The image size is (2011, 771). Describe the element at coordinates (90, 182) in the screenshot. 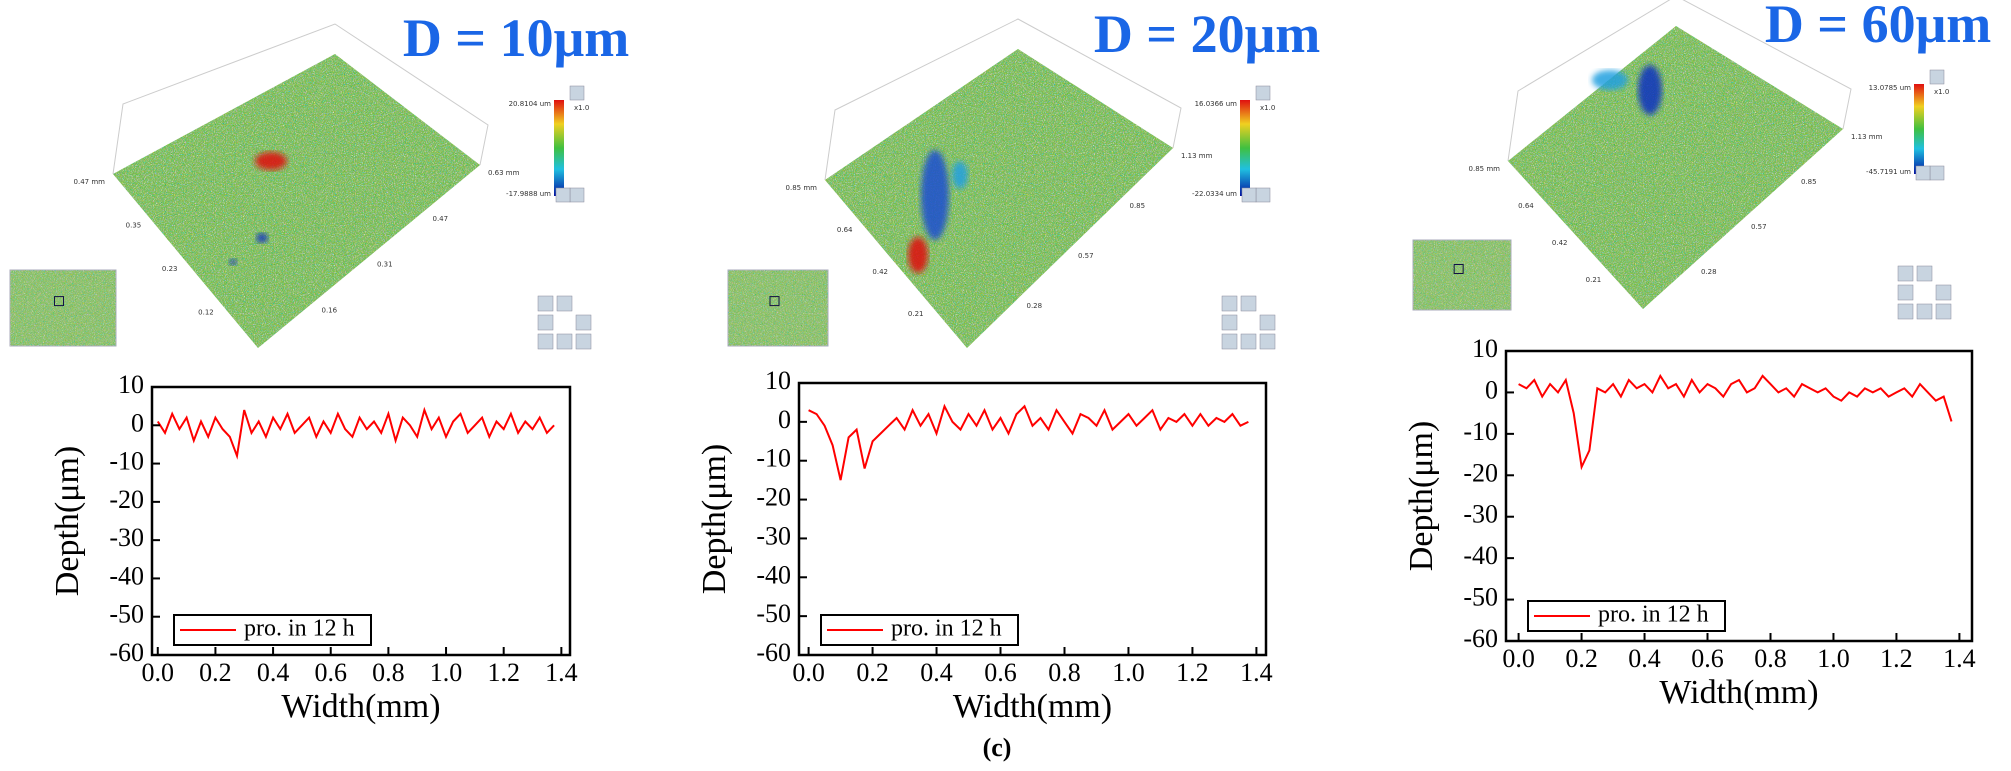

I see `surface-tick-label: 0.47 mm` at that location.